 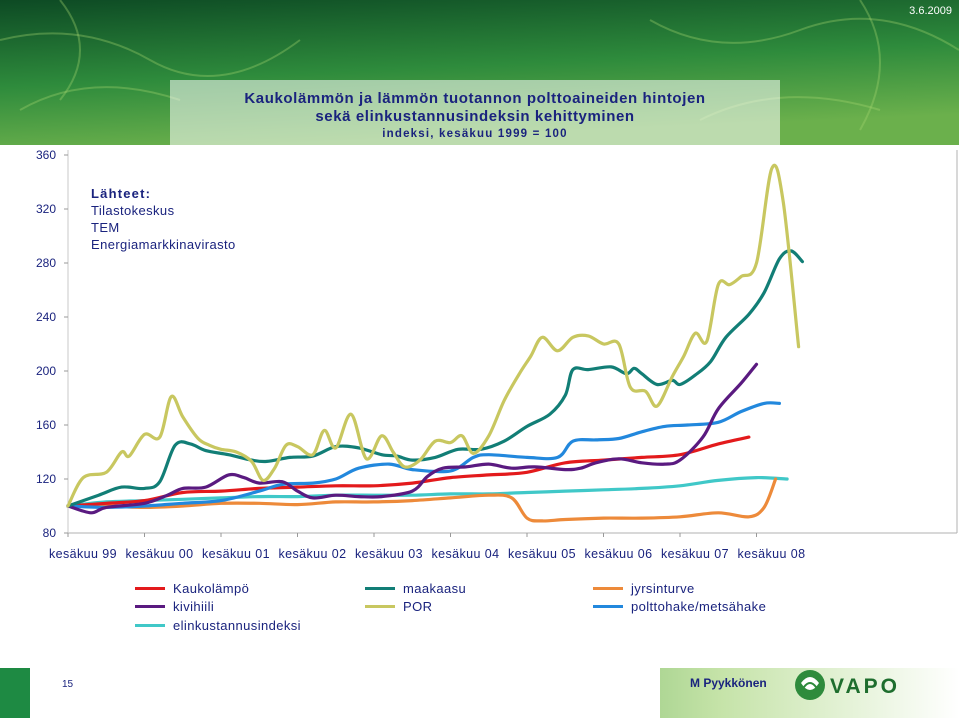 What do you see at coordinates (389, 554) in the screenshot?
I see `x-tick-label: kesäkuu 03` at bounding box center [389, 554].